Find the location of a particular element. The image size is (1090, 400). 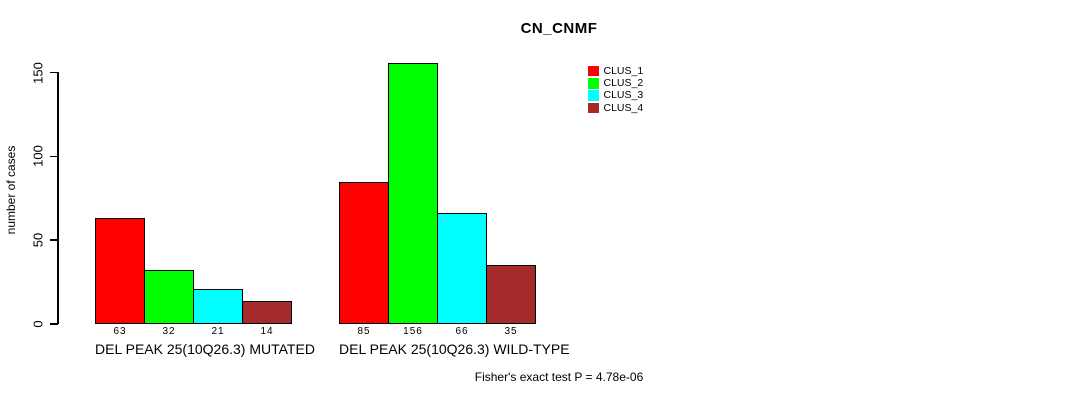

bar-clus_1-group2 is located at coordinates (364, 253).